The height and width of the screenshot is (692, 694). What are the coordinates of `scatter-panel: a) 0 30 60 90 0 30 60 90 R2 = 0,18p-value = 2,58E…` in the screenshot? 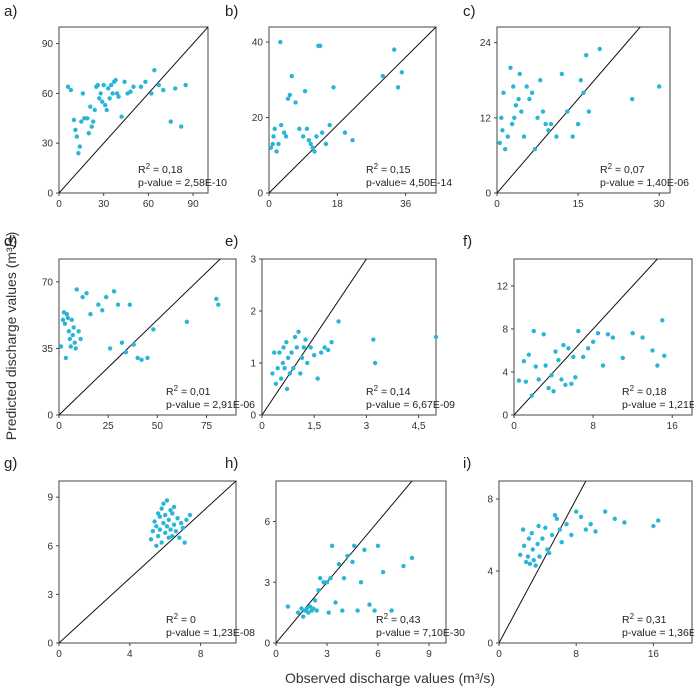 It's located at (115, 106).